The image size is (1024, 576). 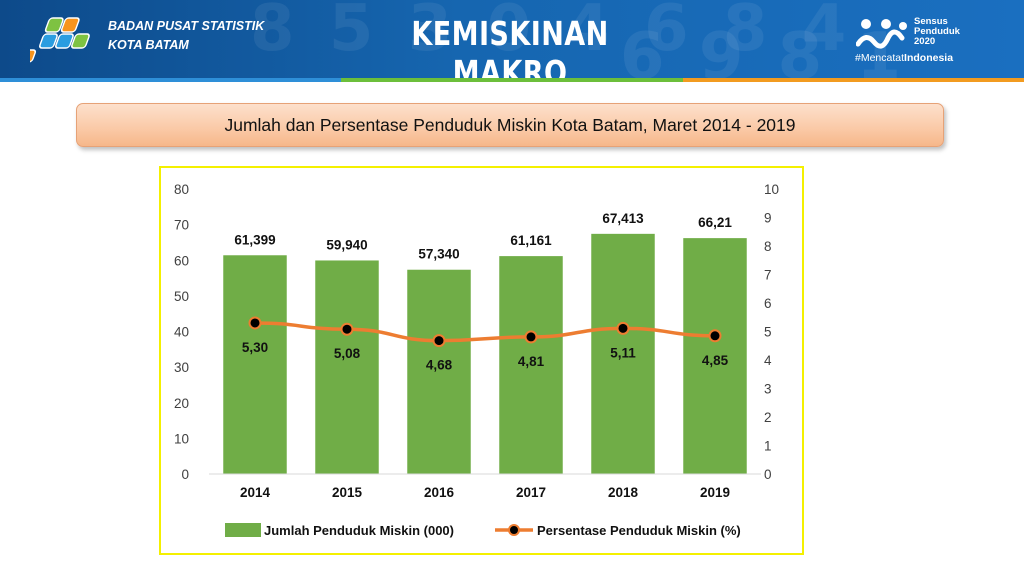 I want to click on org-name-line2: KOTA BATAM, so click(x=148, y=45).